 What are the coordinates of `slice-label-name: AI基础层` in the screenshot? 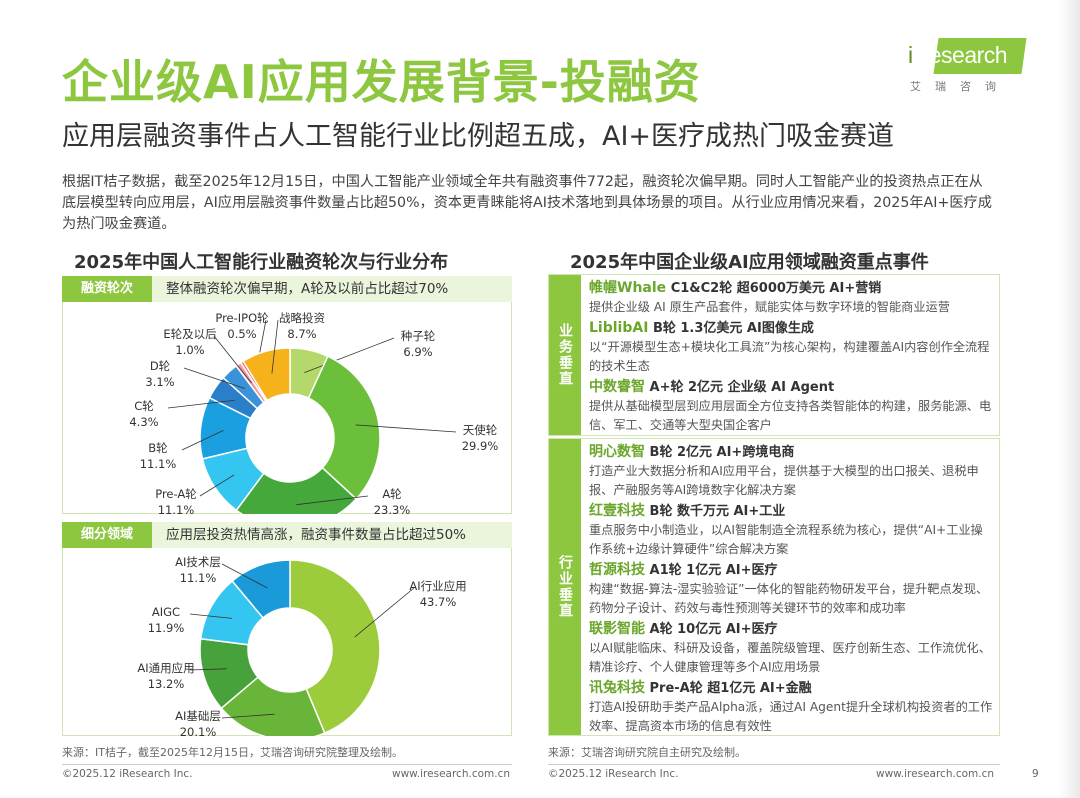 It's located at (198, 716).